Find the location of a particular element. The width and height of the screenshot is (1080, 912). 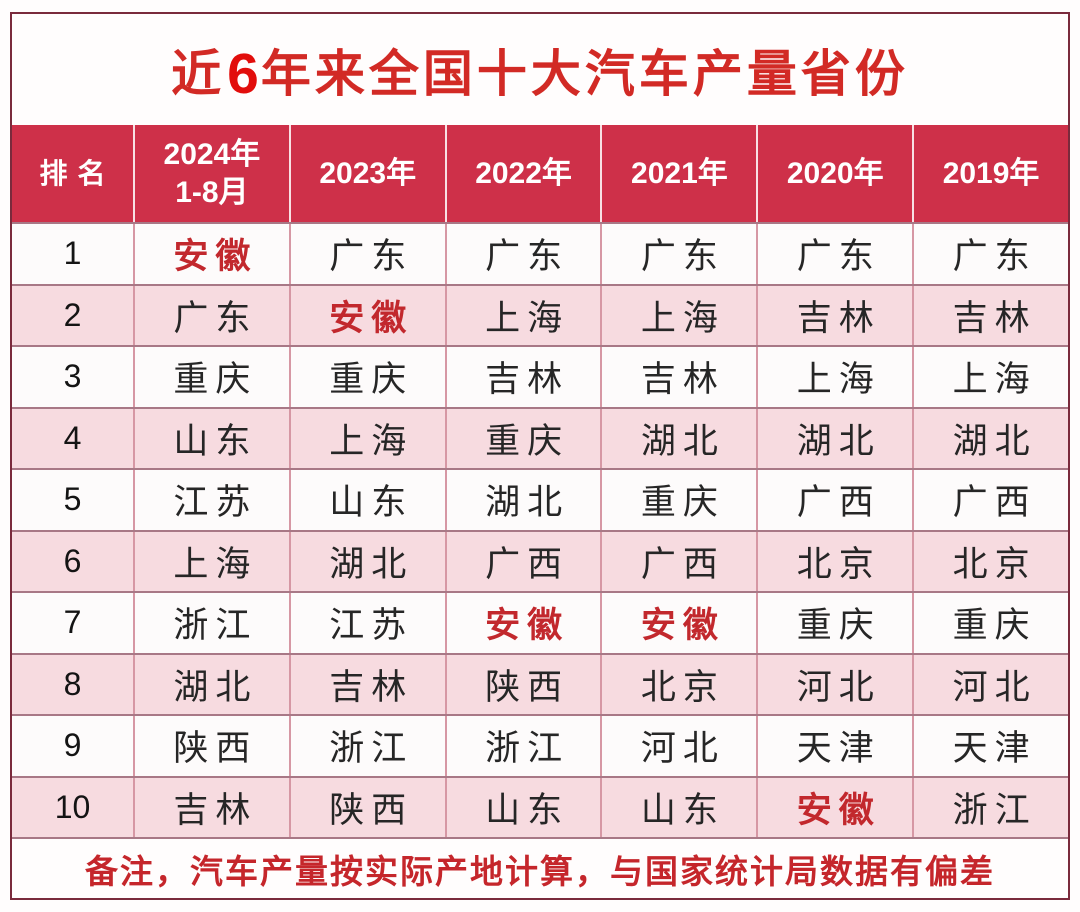

rank-cell: 3 is located at coordinates (72, 376).